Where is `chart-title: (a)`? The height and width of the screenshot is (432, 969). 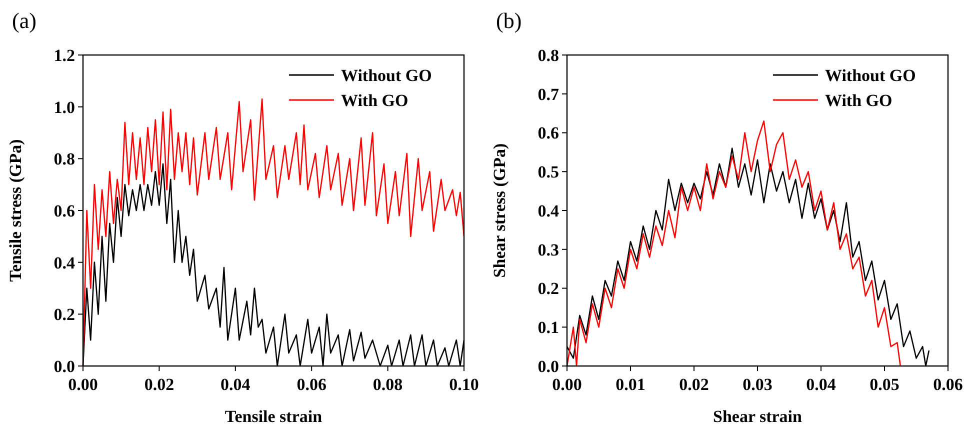 chart-title: (a) is located at coordinates (24, 20).